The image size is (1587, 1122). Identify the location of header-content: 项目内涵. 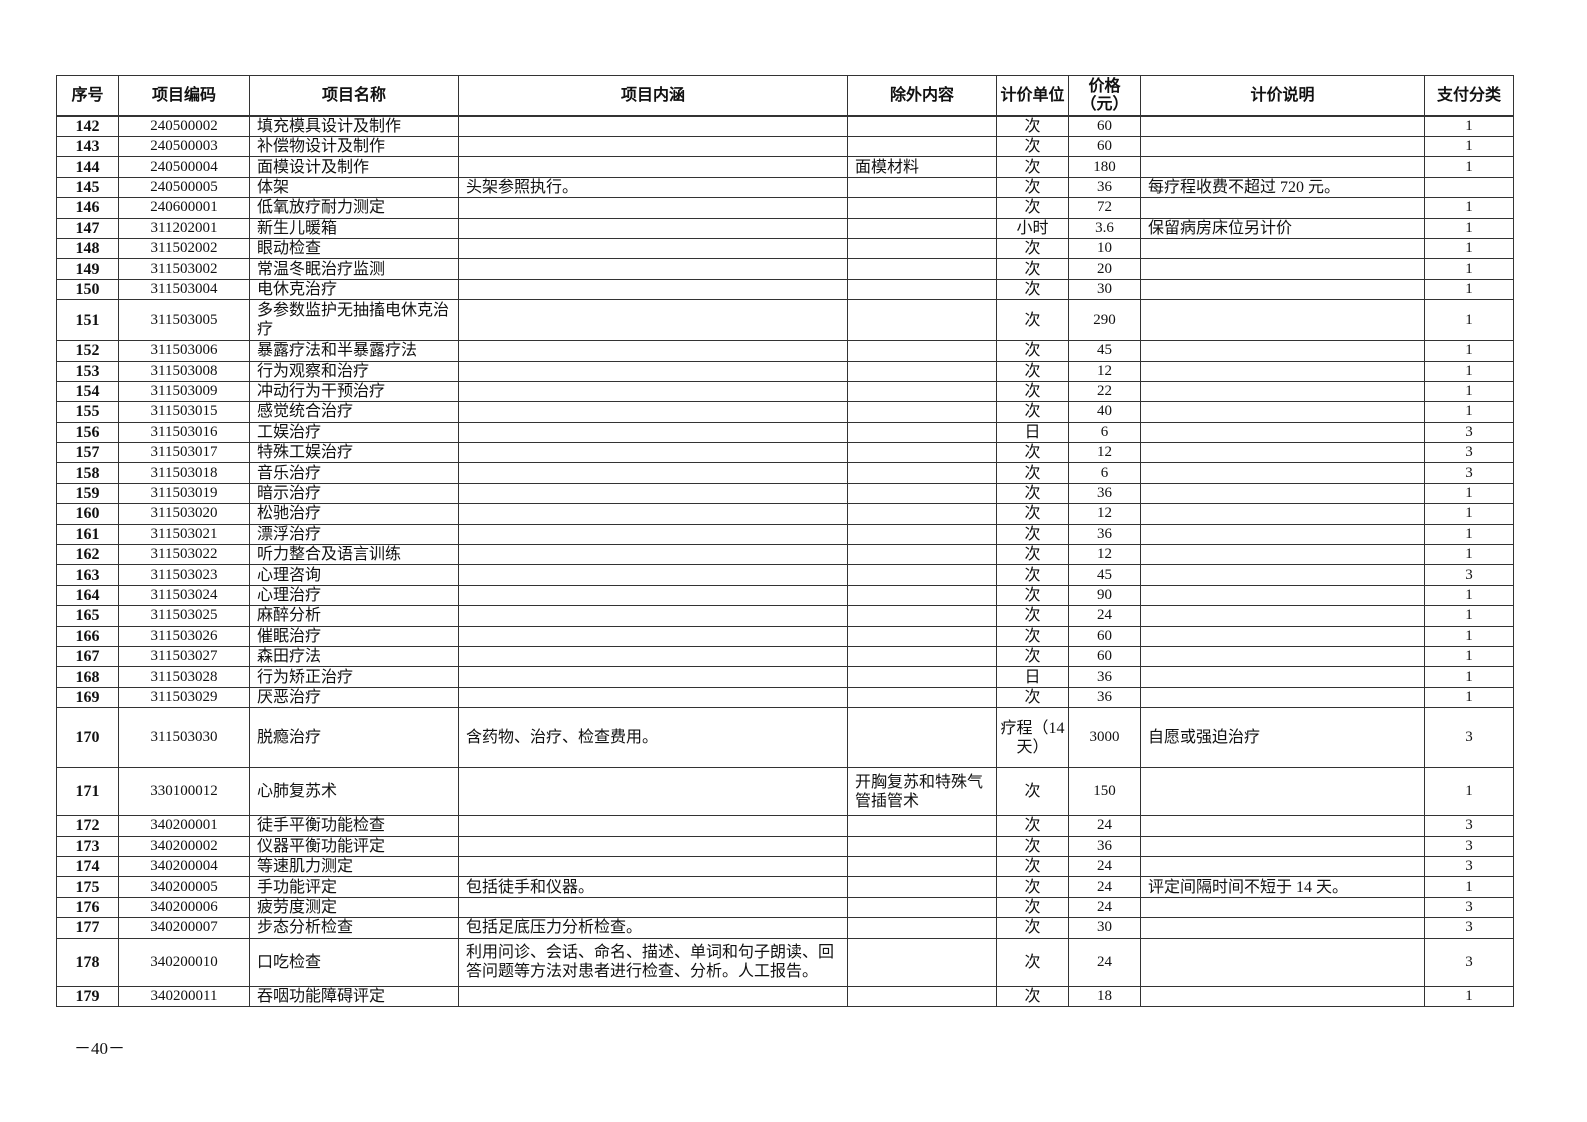
(653, 96).